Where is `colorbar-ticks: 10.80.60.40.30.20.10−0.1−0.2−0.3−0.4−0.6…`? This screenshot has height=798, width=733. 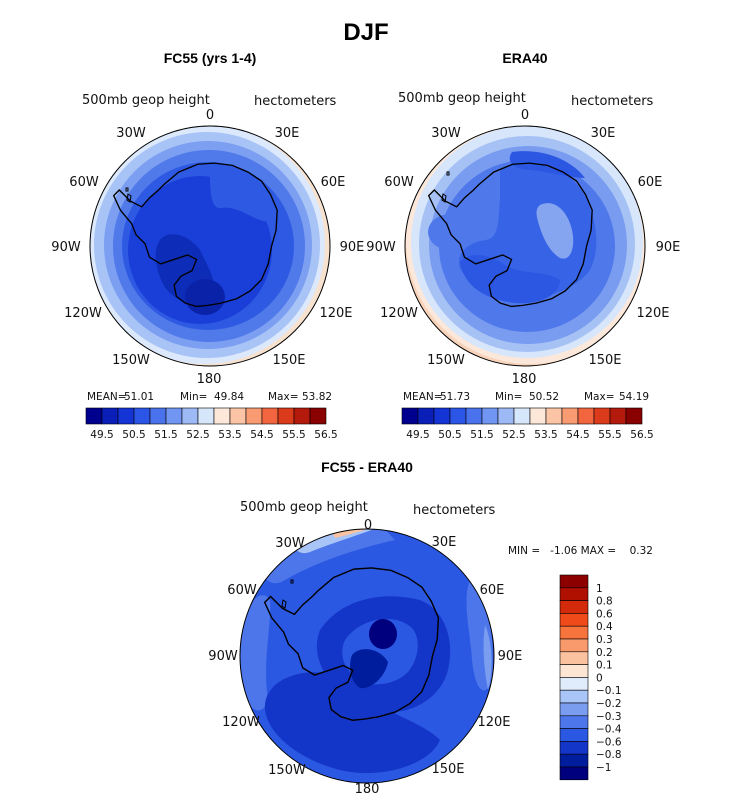 colorbar-ticks: 10.80.60.40.30.20.10−0.1−0.2−0.3−0.4−0.6… is located at coordinates (609, 678).